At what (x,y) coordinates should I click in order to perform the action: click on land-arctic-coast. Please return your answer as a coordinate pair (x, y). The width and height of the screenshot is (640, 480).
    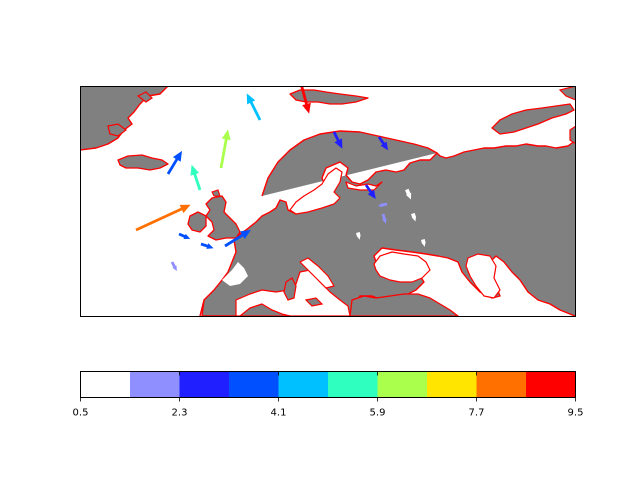
    Looking at the image, I should click on (567, 93).